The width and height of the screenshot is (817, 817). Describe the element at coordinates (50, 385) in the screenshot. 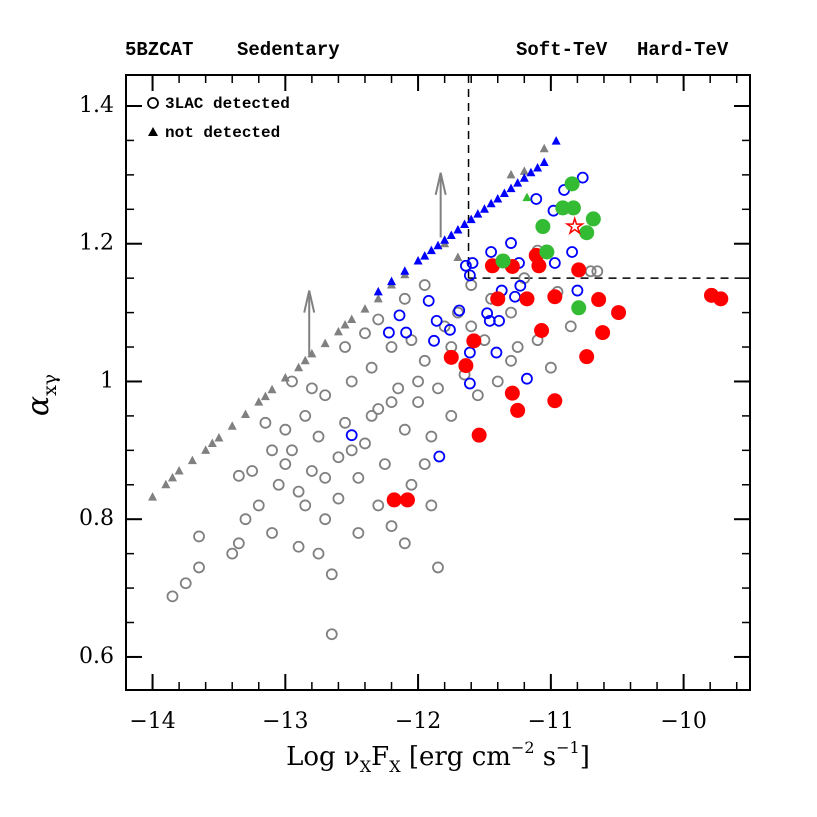

I see `y-label-part: xγ` at that location.